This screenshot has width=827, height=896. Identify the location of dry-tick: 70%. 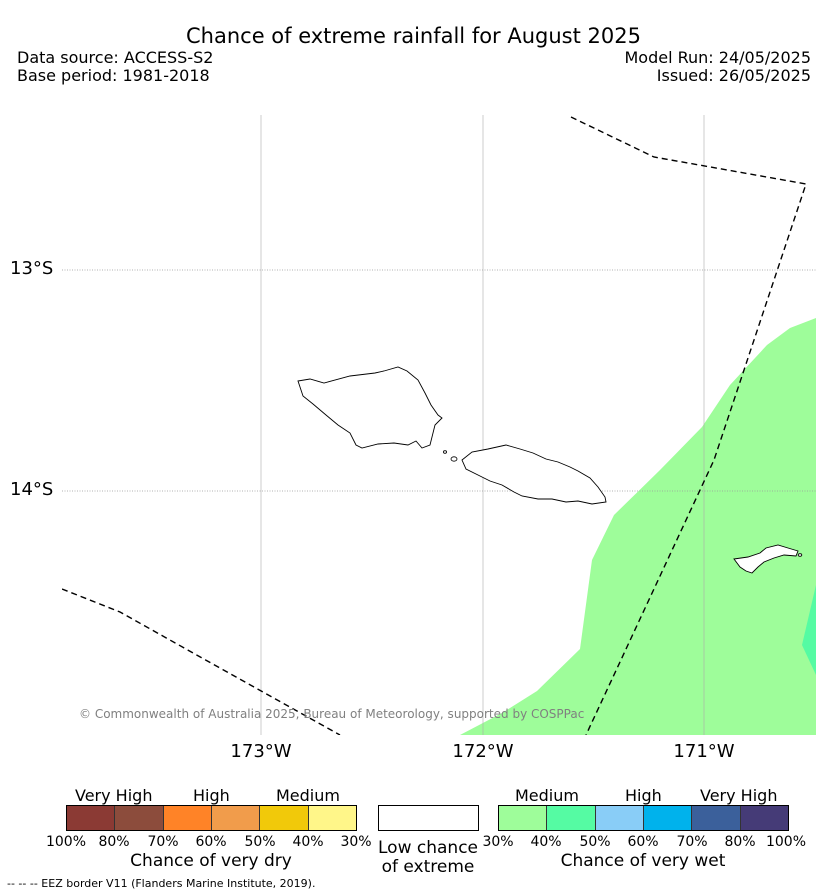
(163, 842).